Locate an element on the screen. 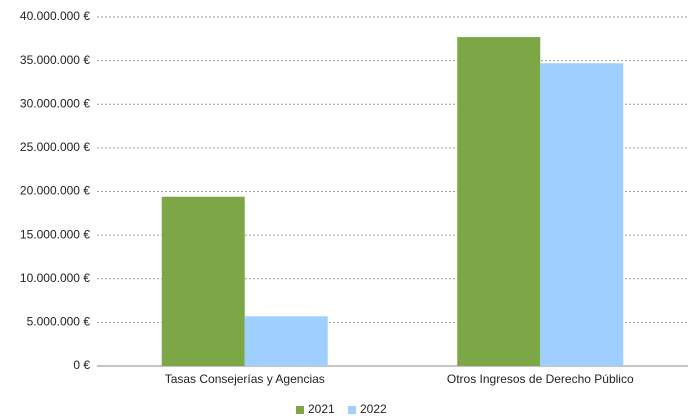 The width and height of the screenshot is (688, 419). x-tick-label: Otros Ingresos de Derecho Público is located at coordinates (540, 379).